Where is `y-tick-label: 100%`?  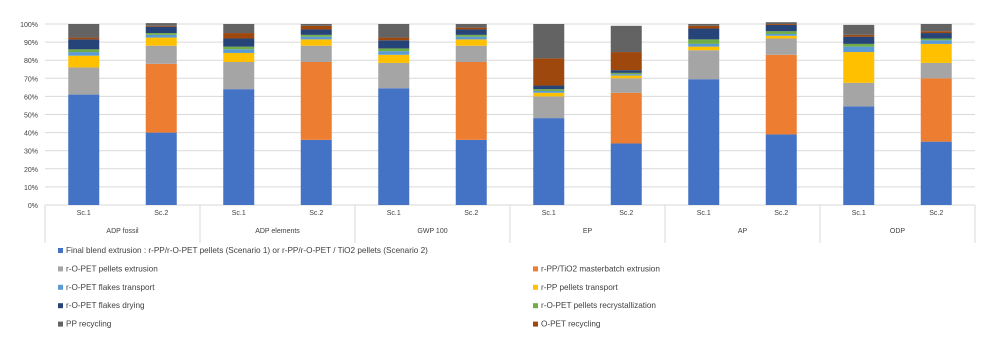 y-tick-label: 100% is located at coordinates (29, 25).